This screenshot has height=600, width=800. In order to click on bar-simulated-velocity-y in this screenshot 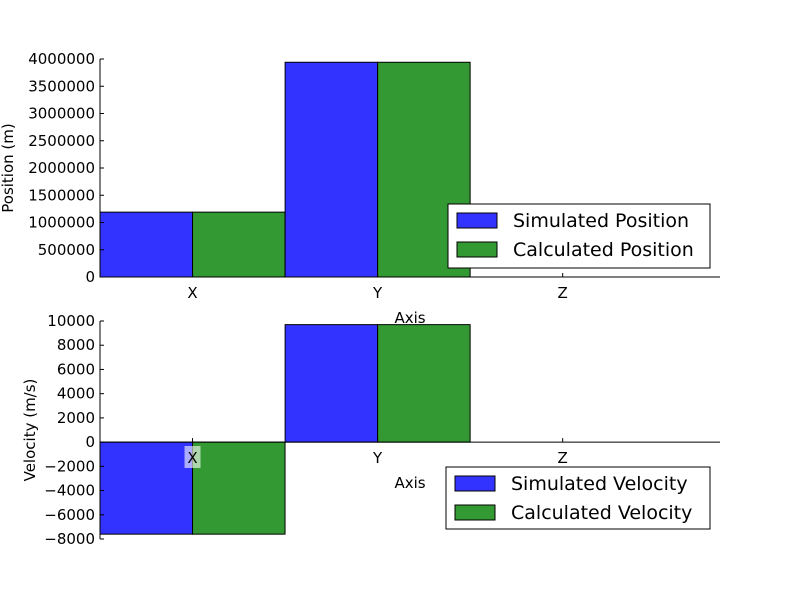, I will do `click(331, 383)`.